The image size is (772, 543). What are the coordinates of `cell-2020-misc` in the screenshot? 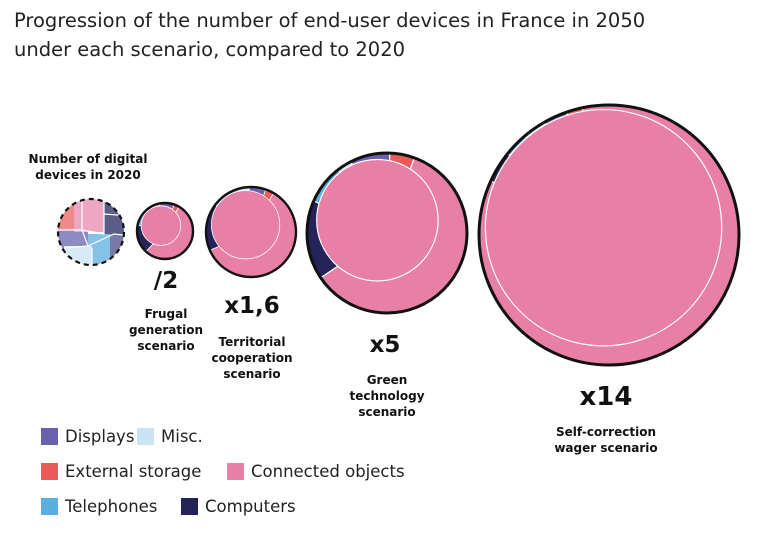 It's located at (78, 255).